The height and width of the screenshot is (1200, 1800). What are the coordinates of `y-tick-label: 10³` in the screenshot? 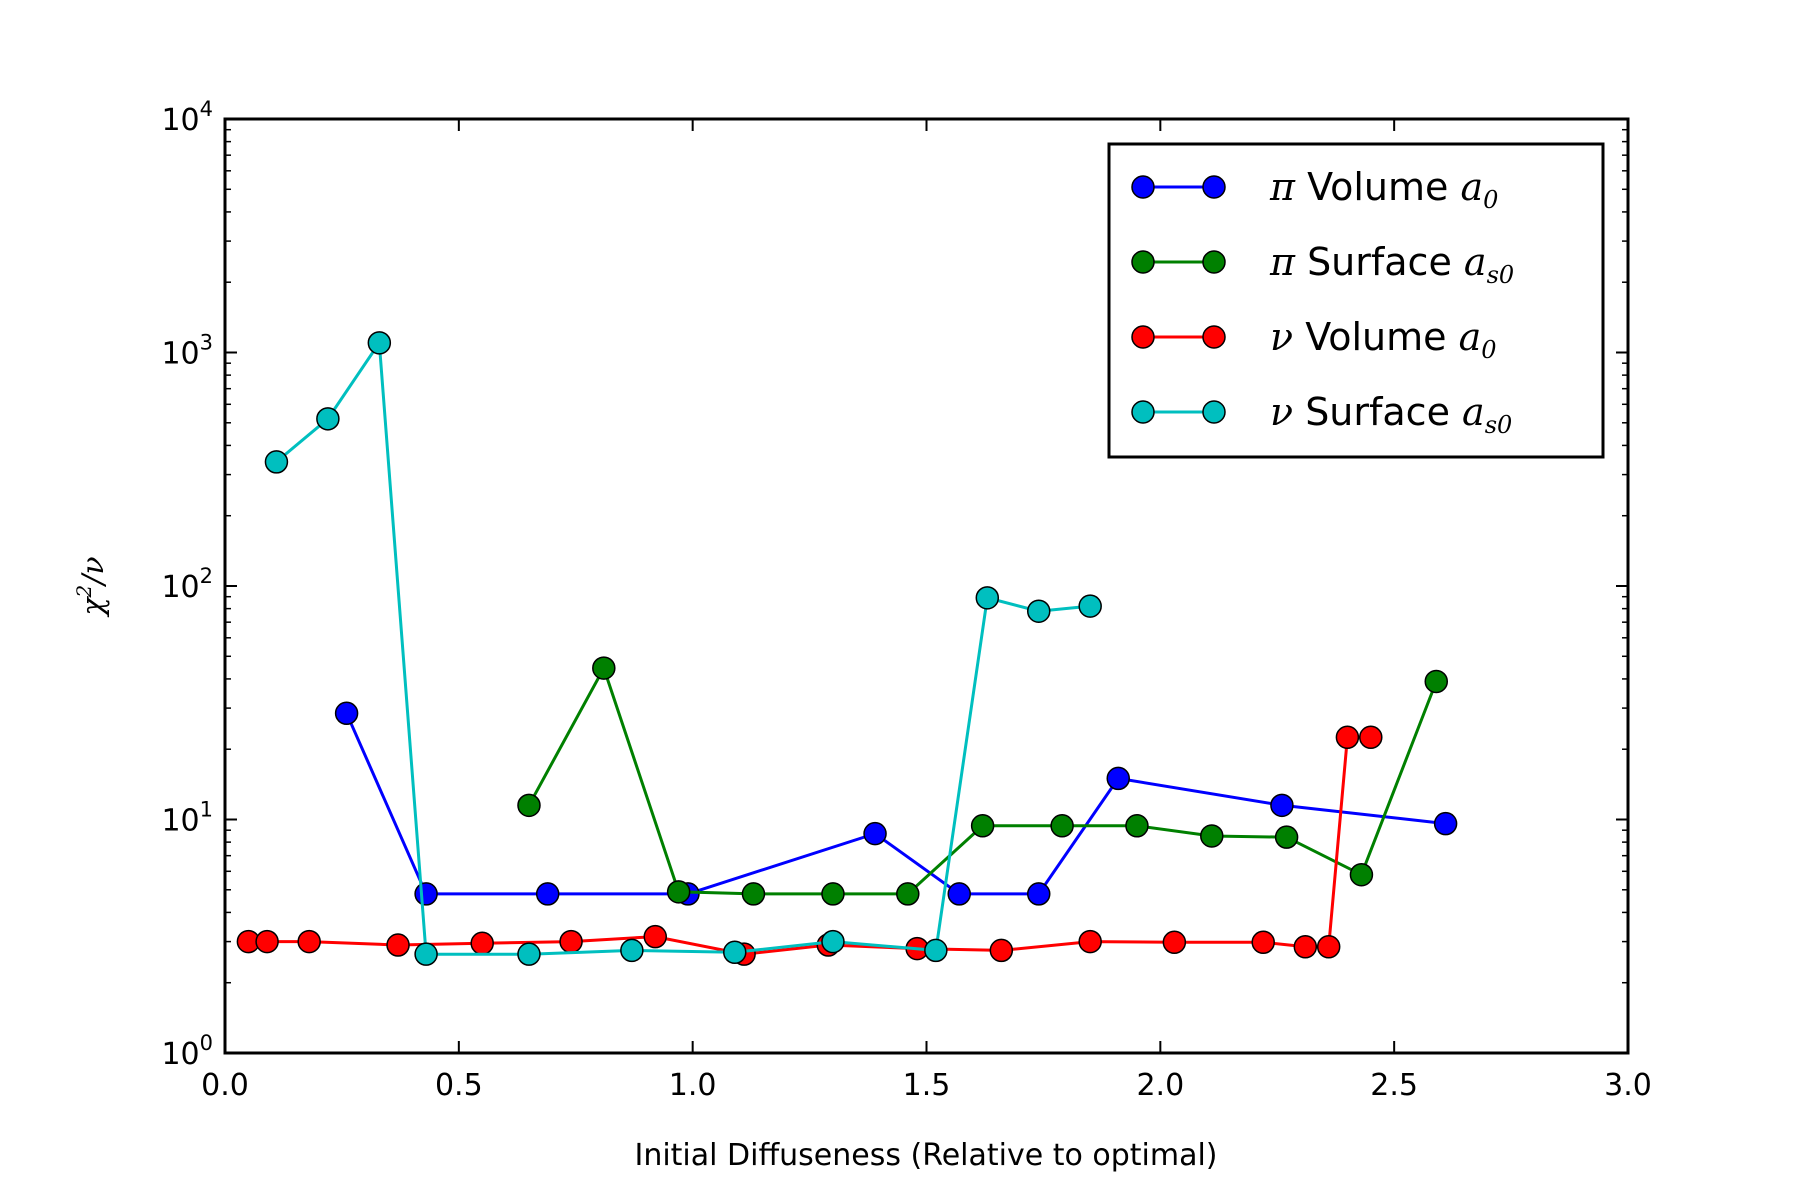 It's located at (187, 351).